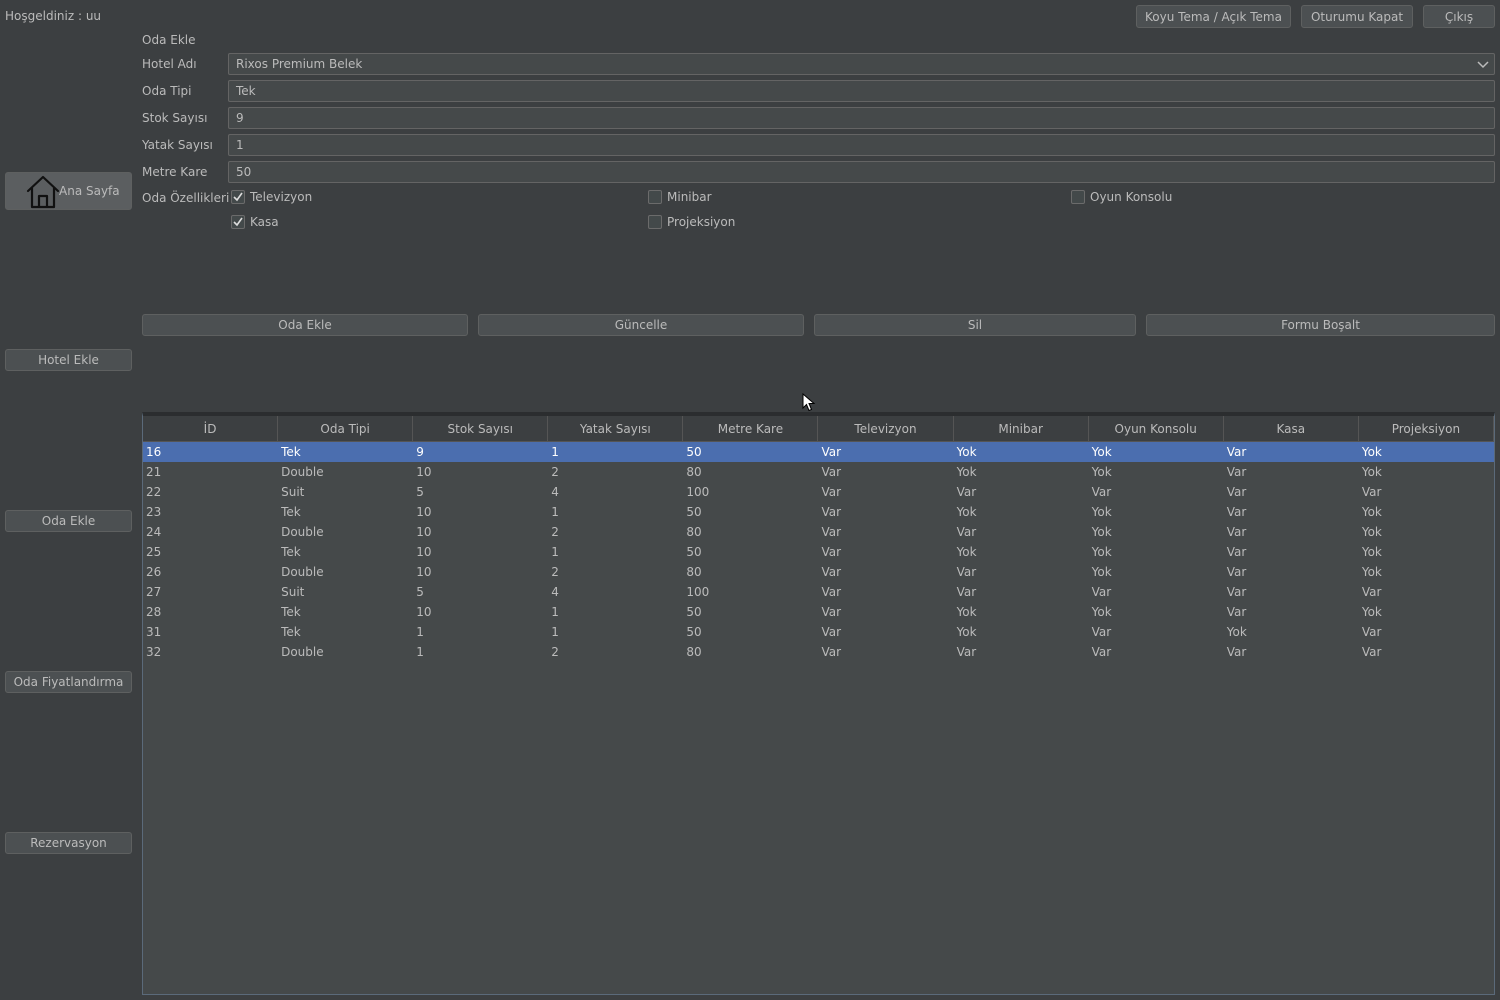 This screenshot has width=1500, height=1000. Describe the element at coordinates (1291, 429) in the screenshot. I see `column-header: Kasa` at that location.